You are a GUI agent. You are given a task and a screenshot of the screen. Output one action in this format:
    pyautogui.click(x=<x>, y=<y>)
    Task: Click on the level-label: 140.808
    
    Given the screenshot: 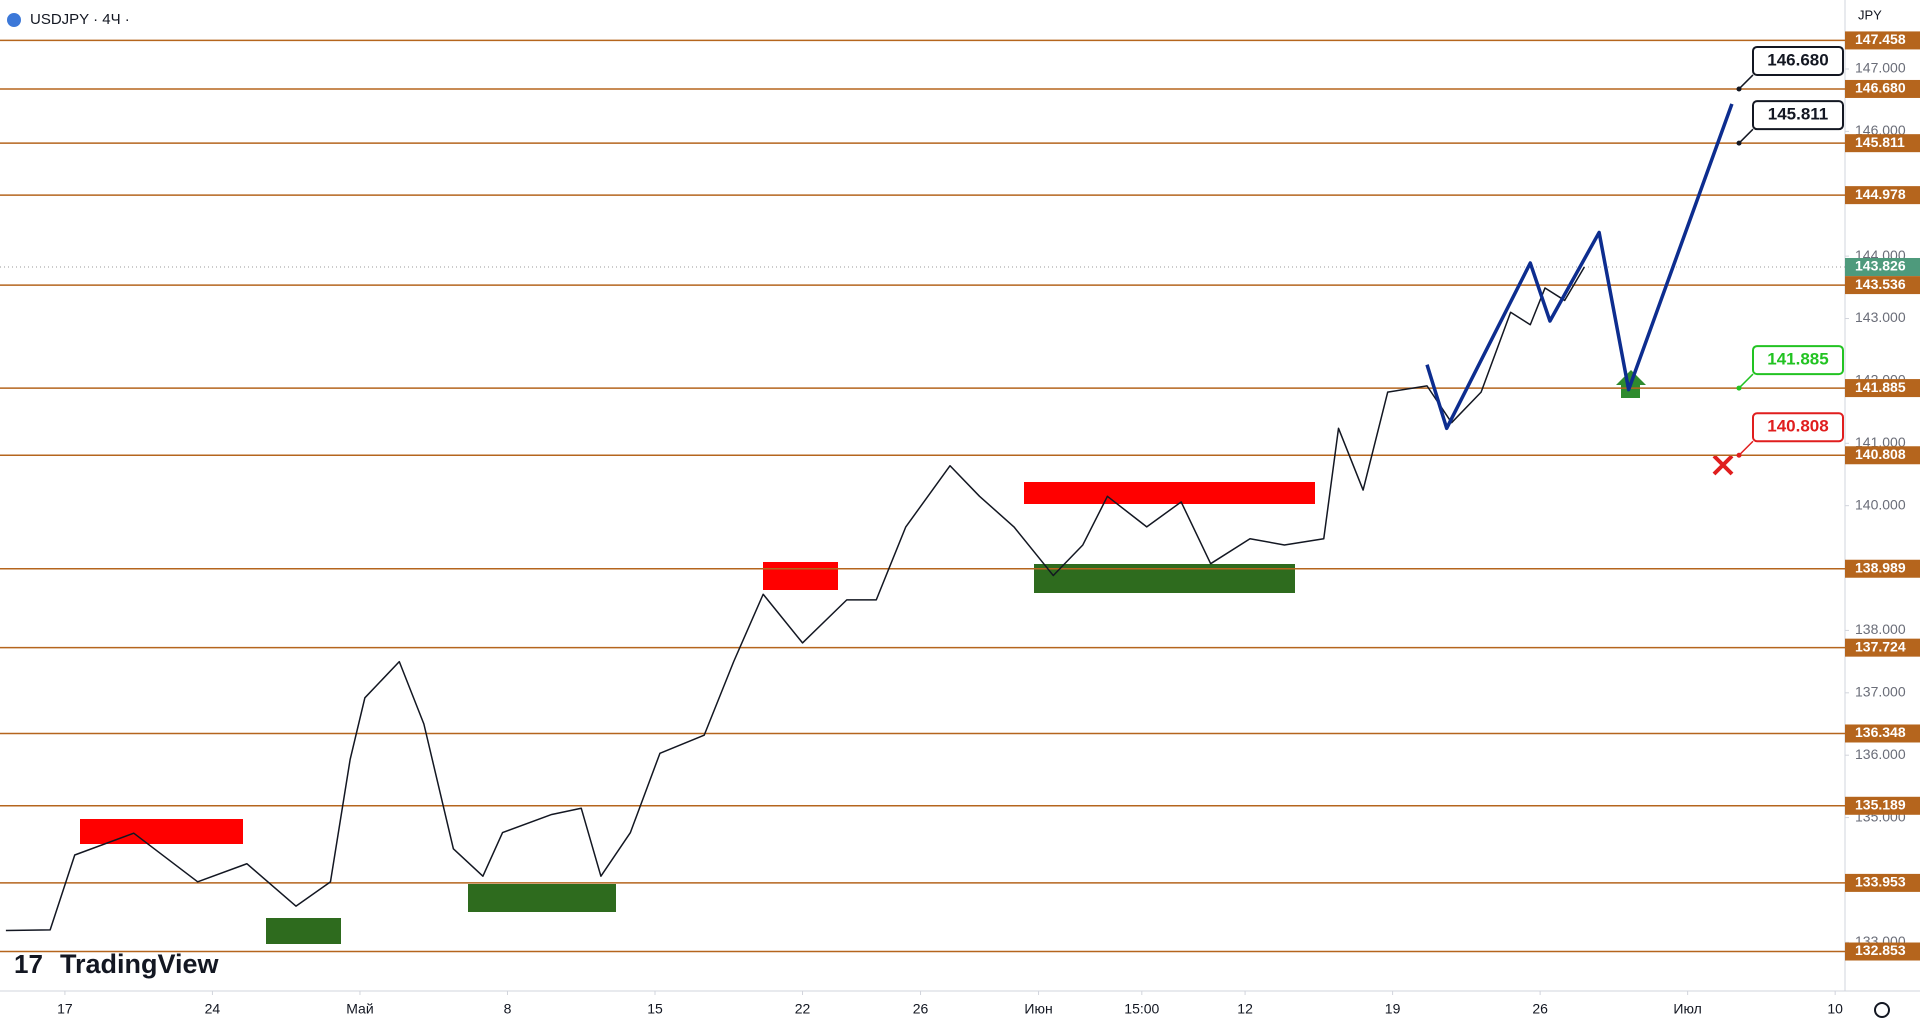 What is the action you would take?
    pyautogui.click(x=1880, y=454)
    